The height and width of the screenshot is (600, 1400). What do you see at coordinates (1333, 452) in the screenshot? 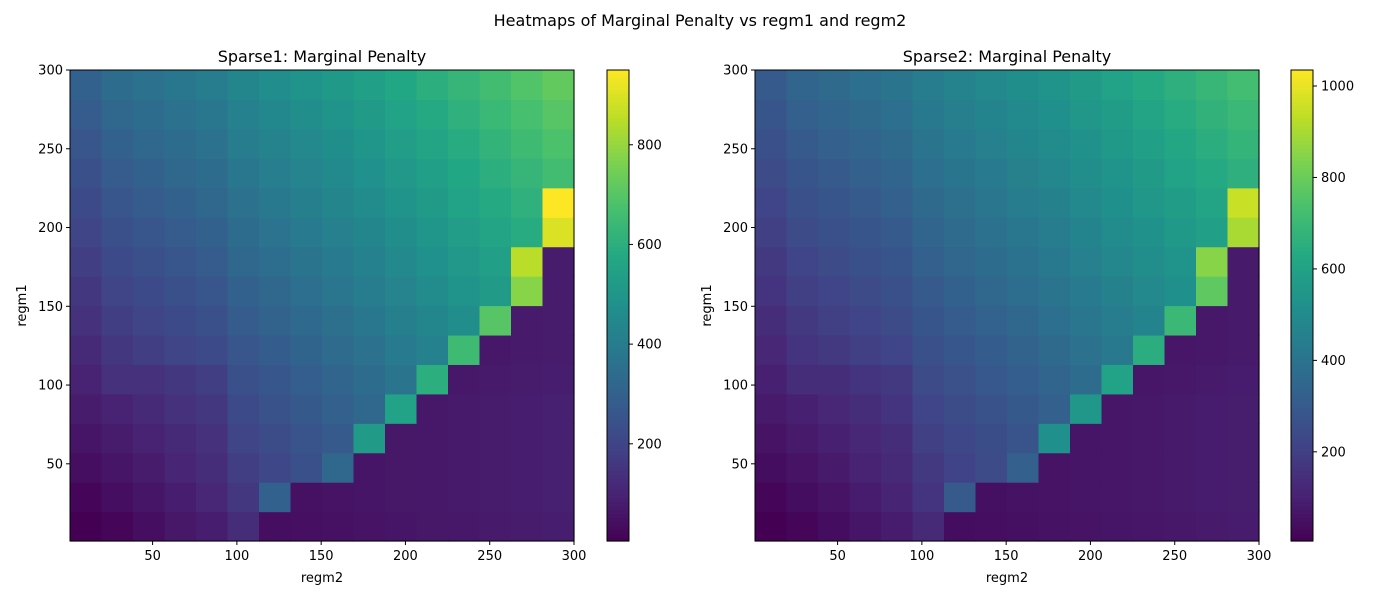
I see `colorbar-tick-label: 200` at bounding box center [1333, 452].